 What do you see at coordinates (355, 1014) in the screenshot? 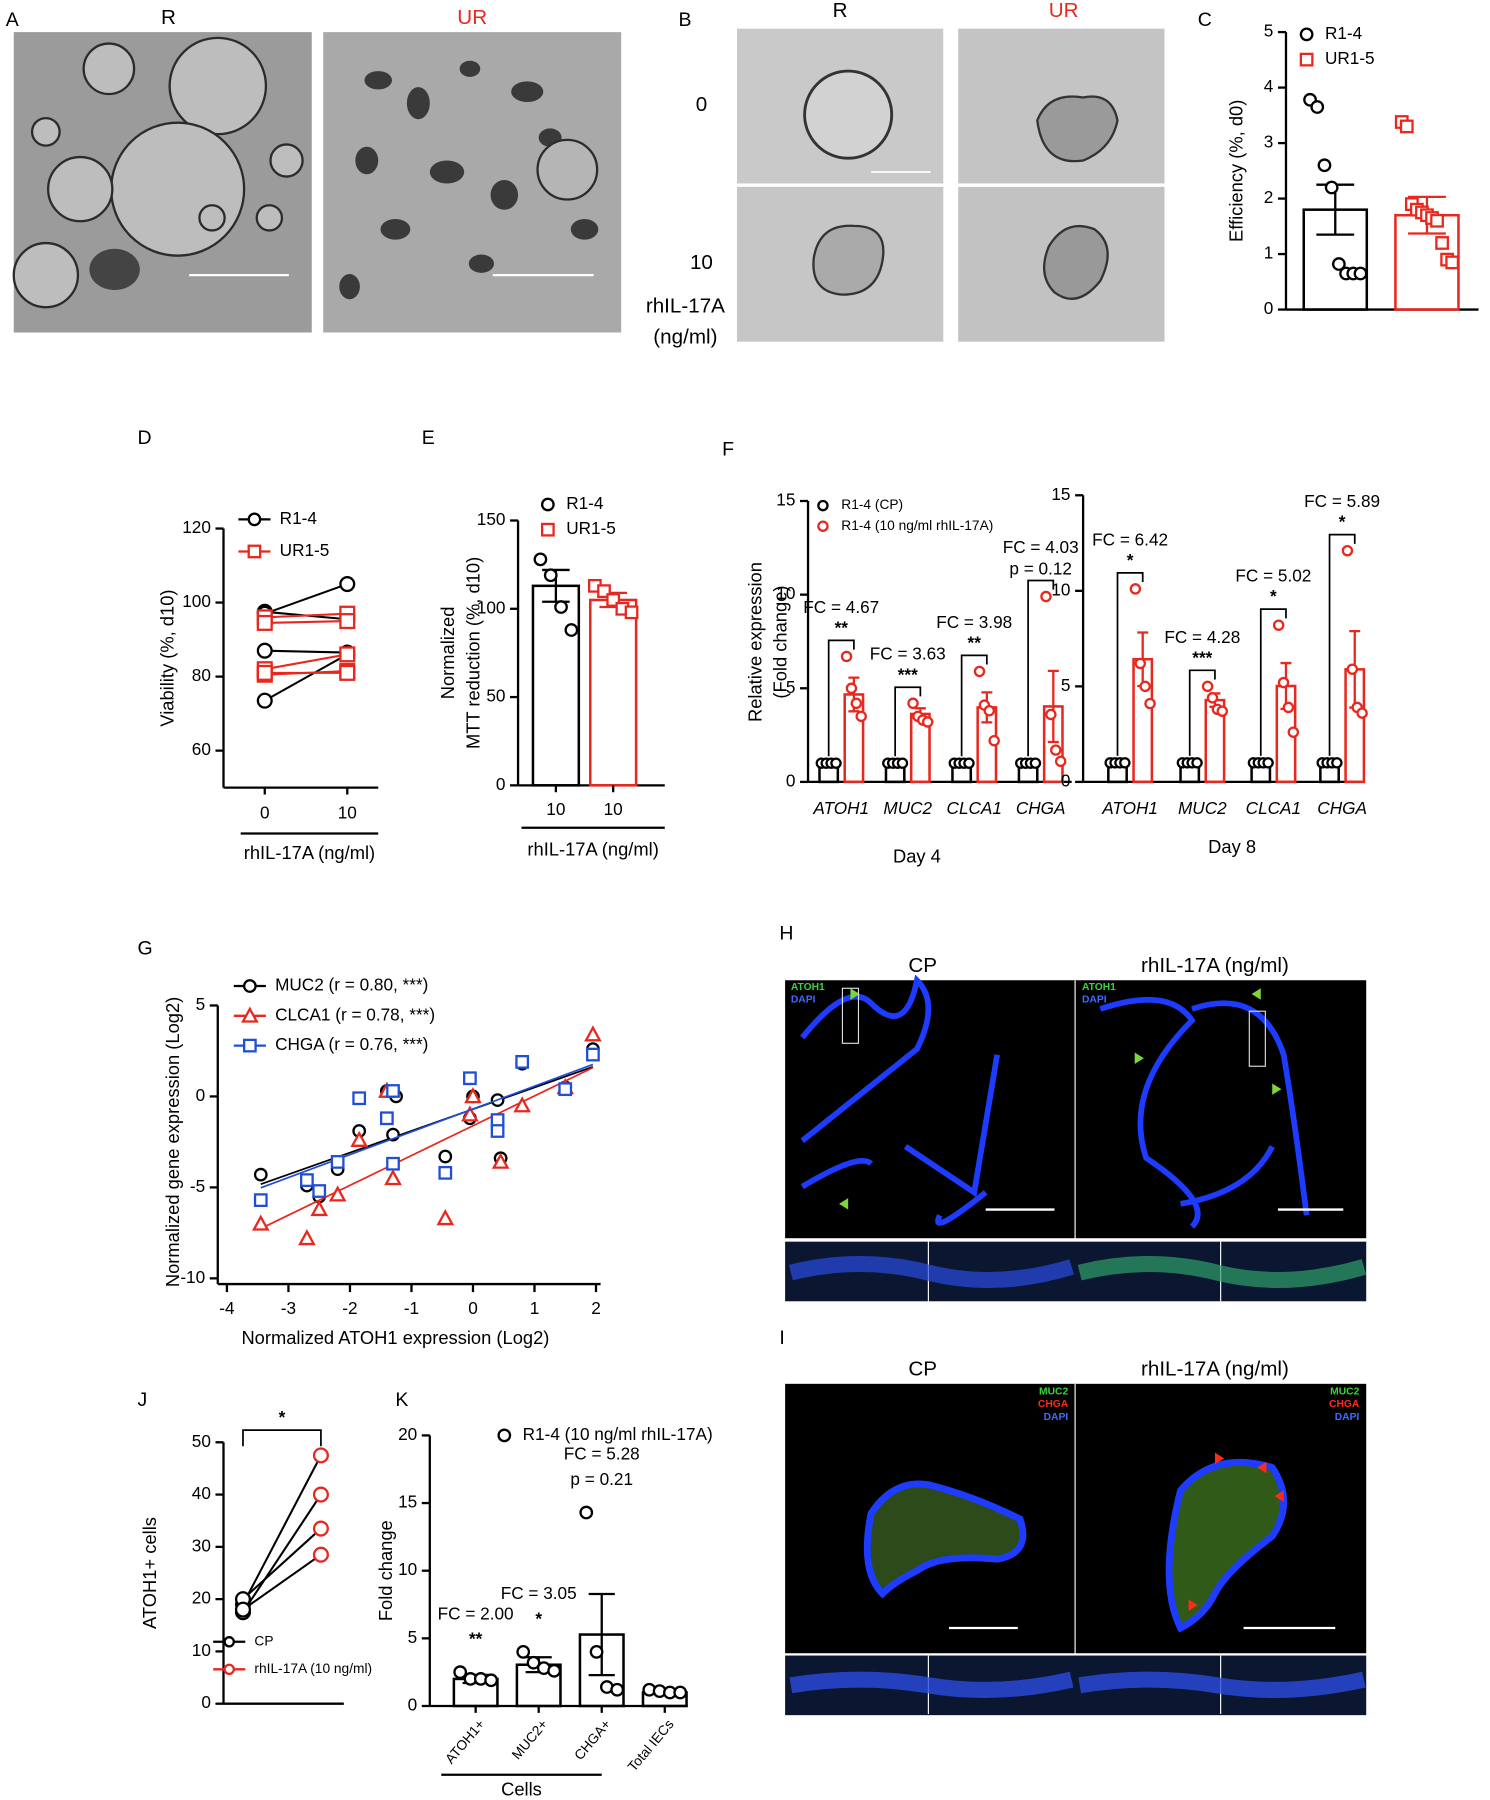
I see `legend-label: CLCA1 (r = 0.78, ***)` at bounding box center [355, 1014].